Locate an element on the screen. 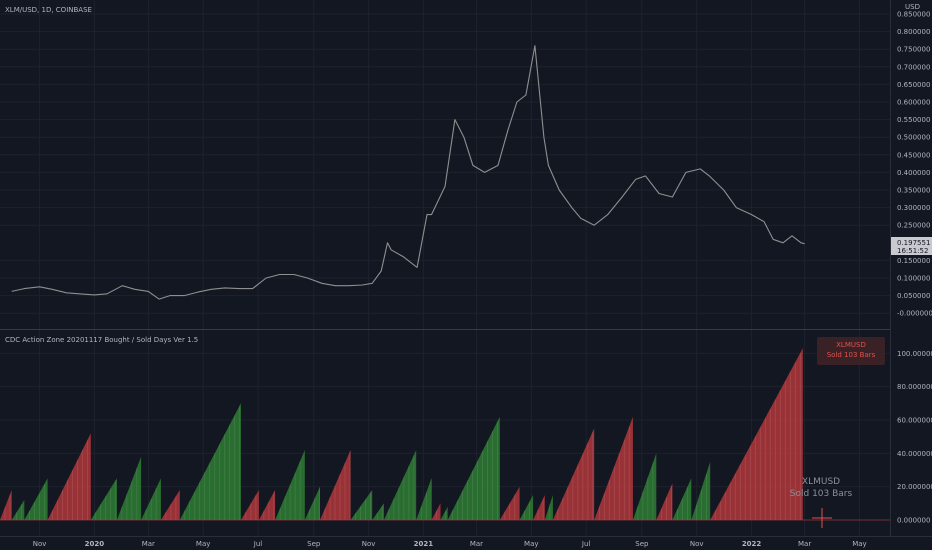 The width and height of the screenshot is (932, 550). crosshair-marker is located at coordinates (822, 518).